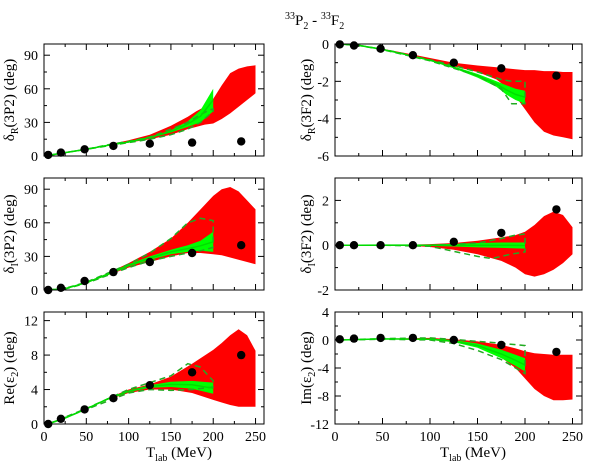 This screenshot has width=590, height=463. I want to click on y-axis-title: δI(3P2) (deg), so click(11, 233).